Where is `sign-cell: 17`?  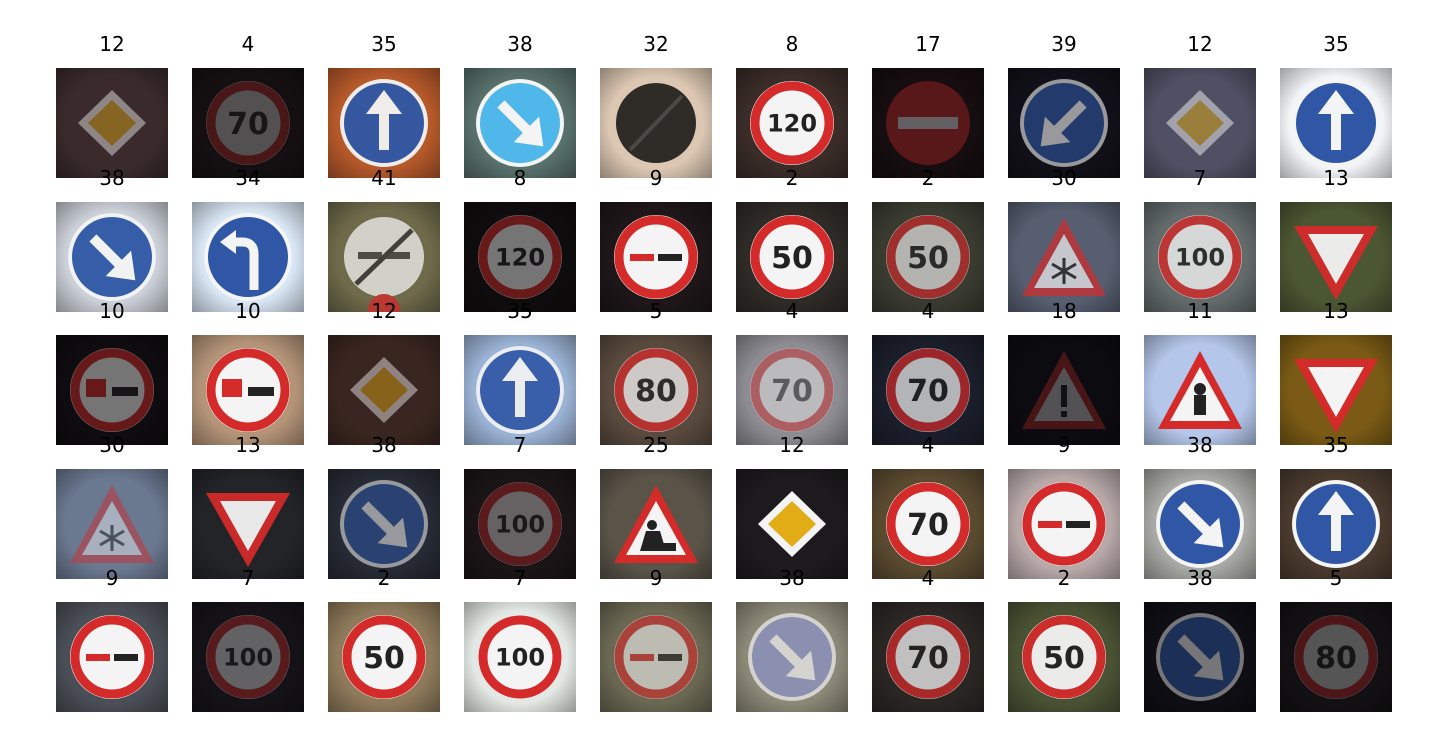
sign-cell: 17 is located at coordinates (928, 105).